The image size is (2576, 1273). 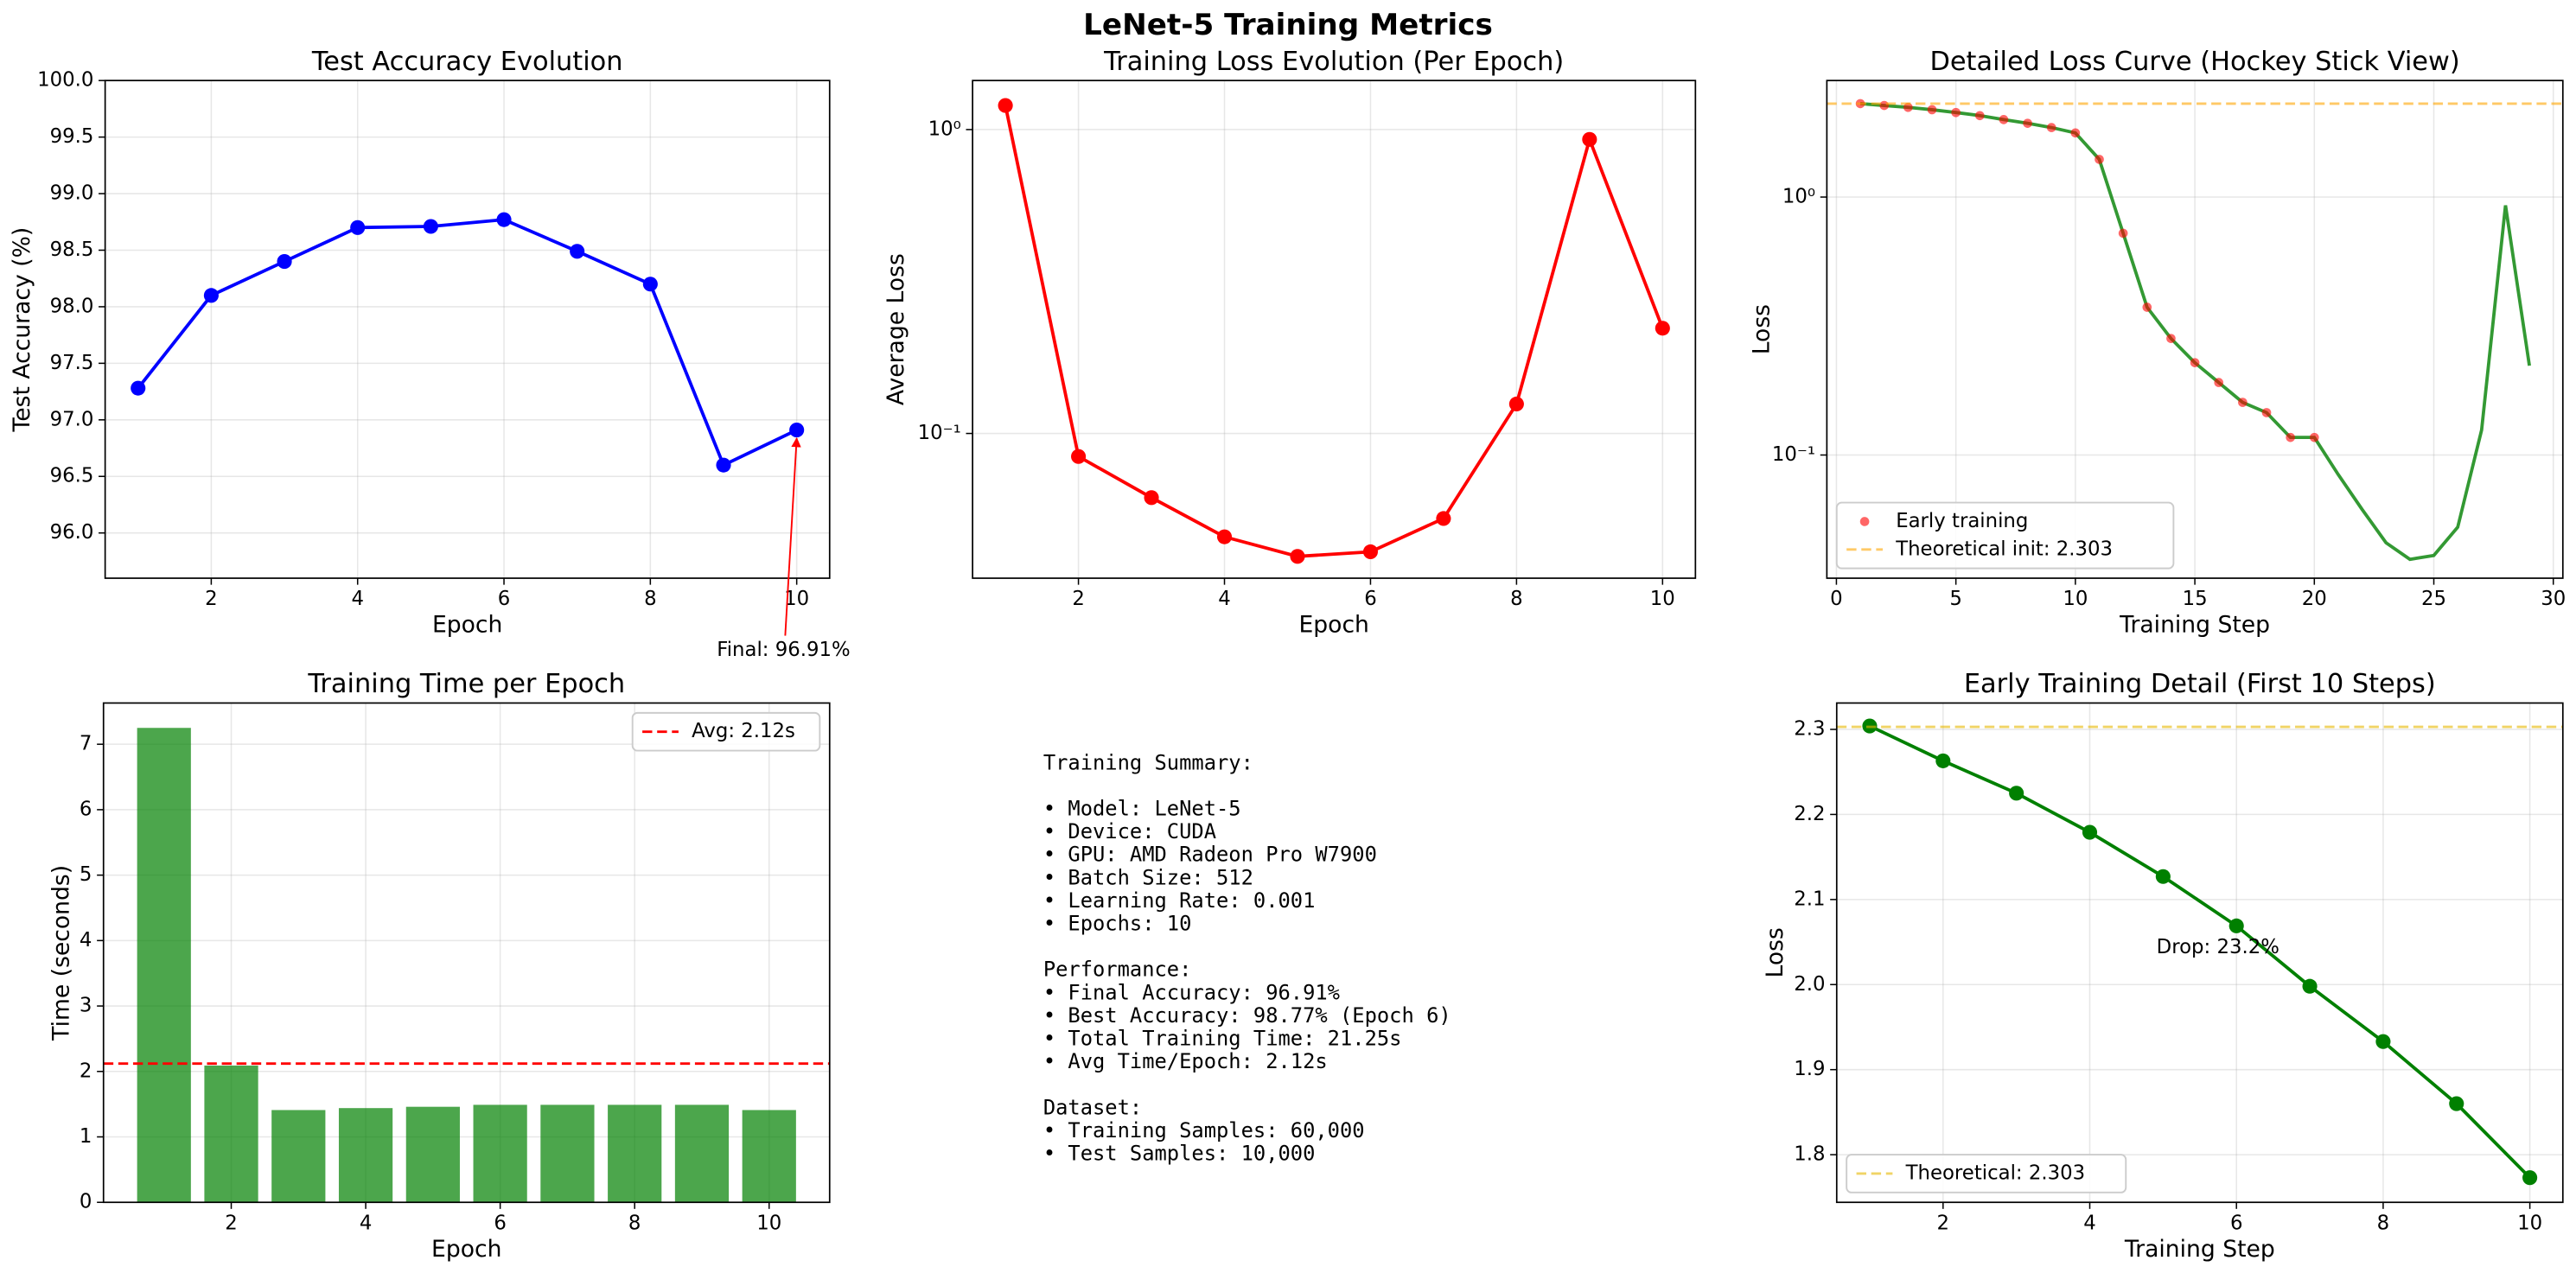 What do you see at coordinates (1809, 899) in the screenshot?
I see `y-tick-label: 2.1` at bounding box center [1809, 899].